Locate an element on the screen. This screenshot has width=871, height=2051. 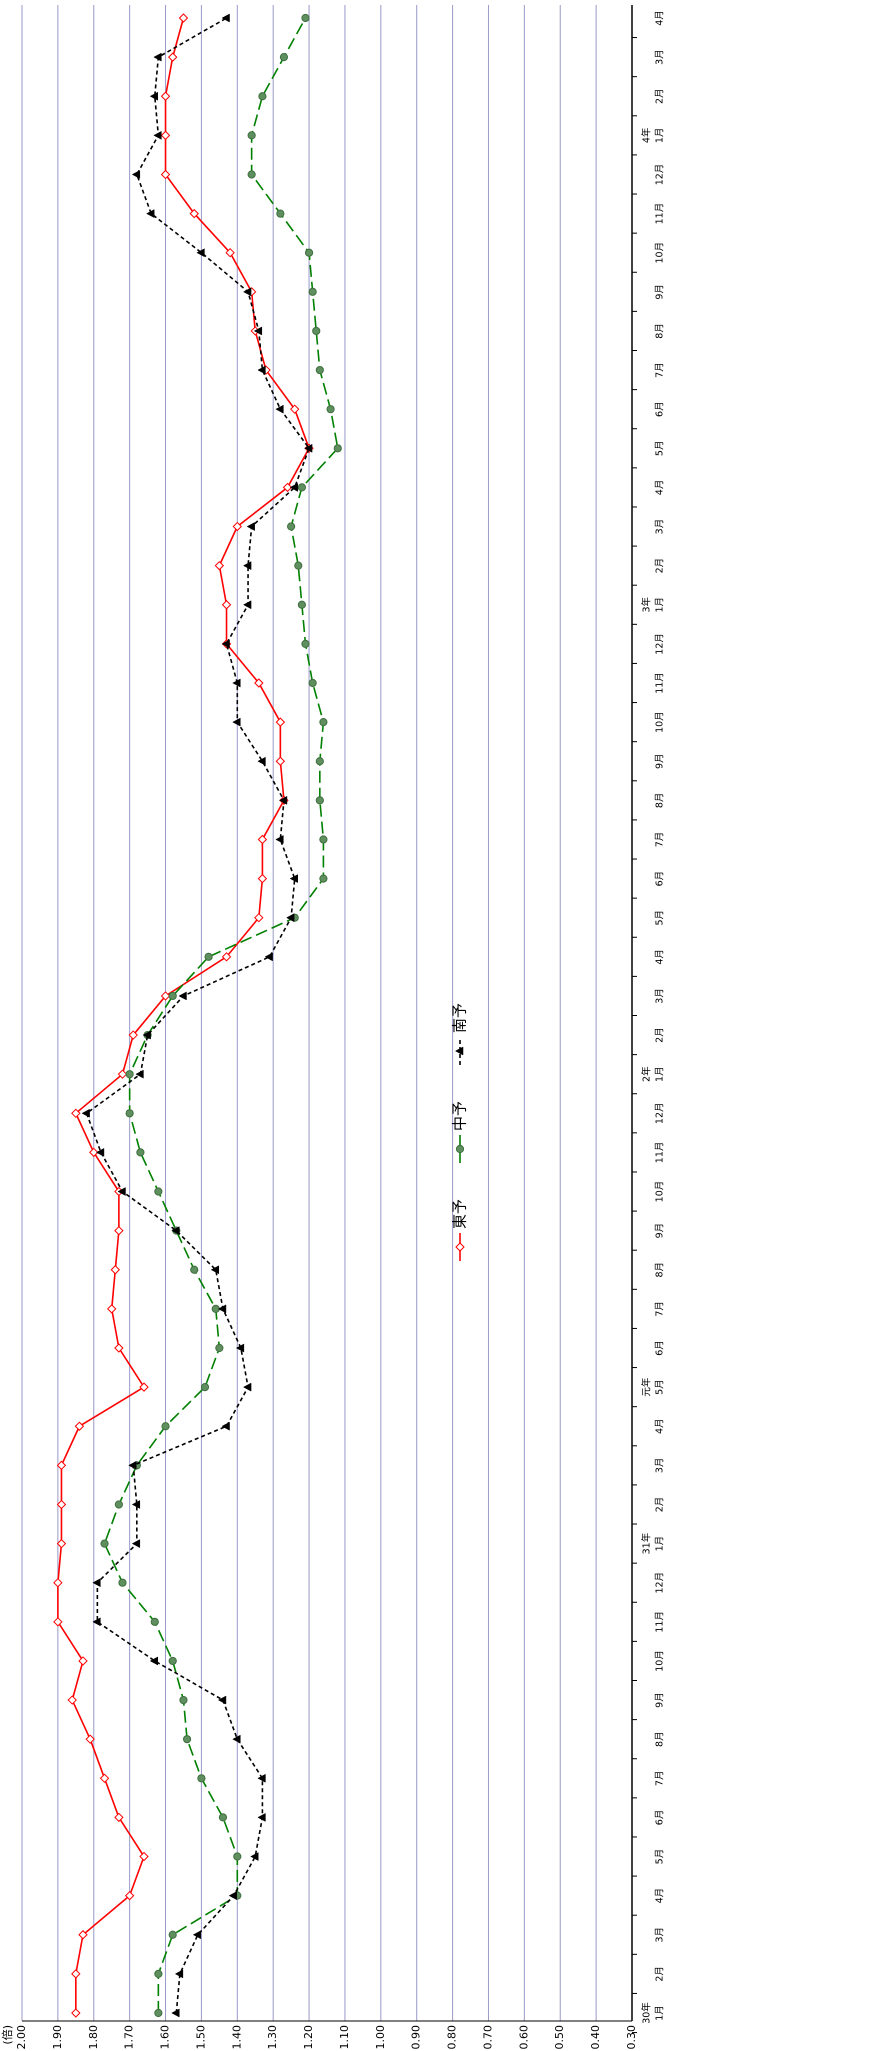
y-tick-label: 1.80 is located at coordinates (93, 2037).